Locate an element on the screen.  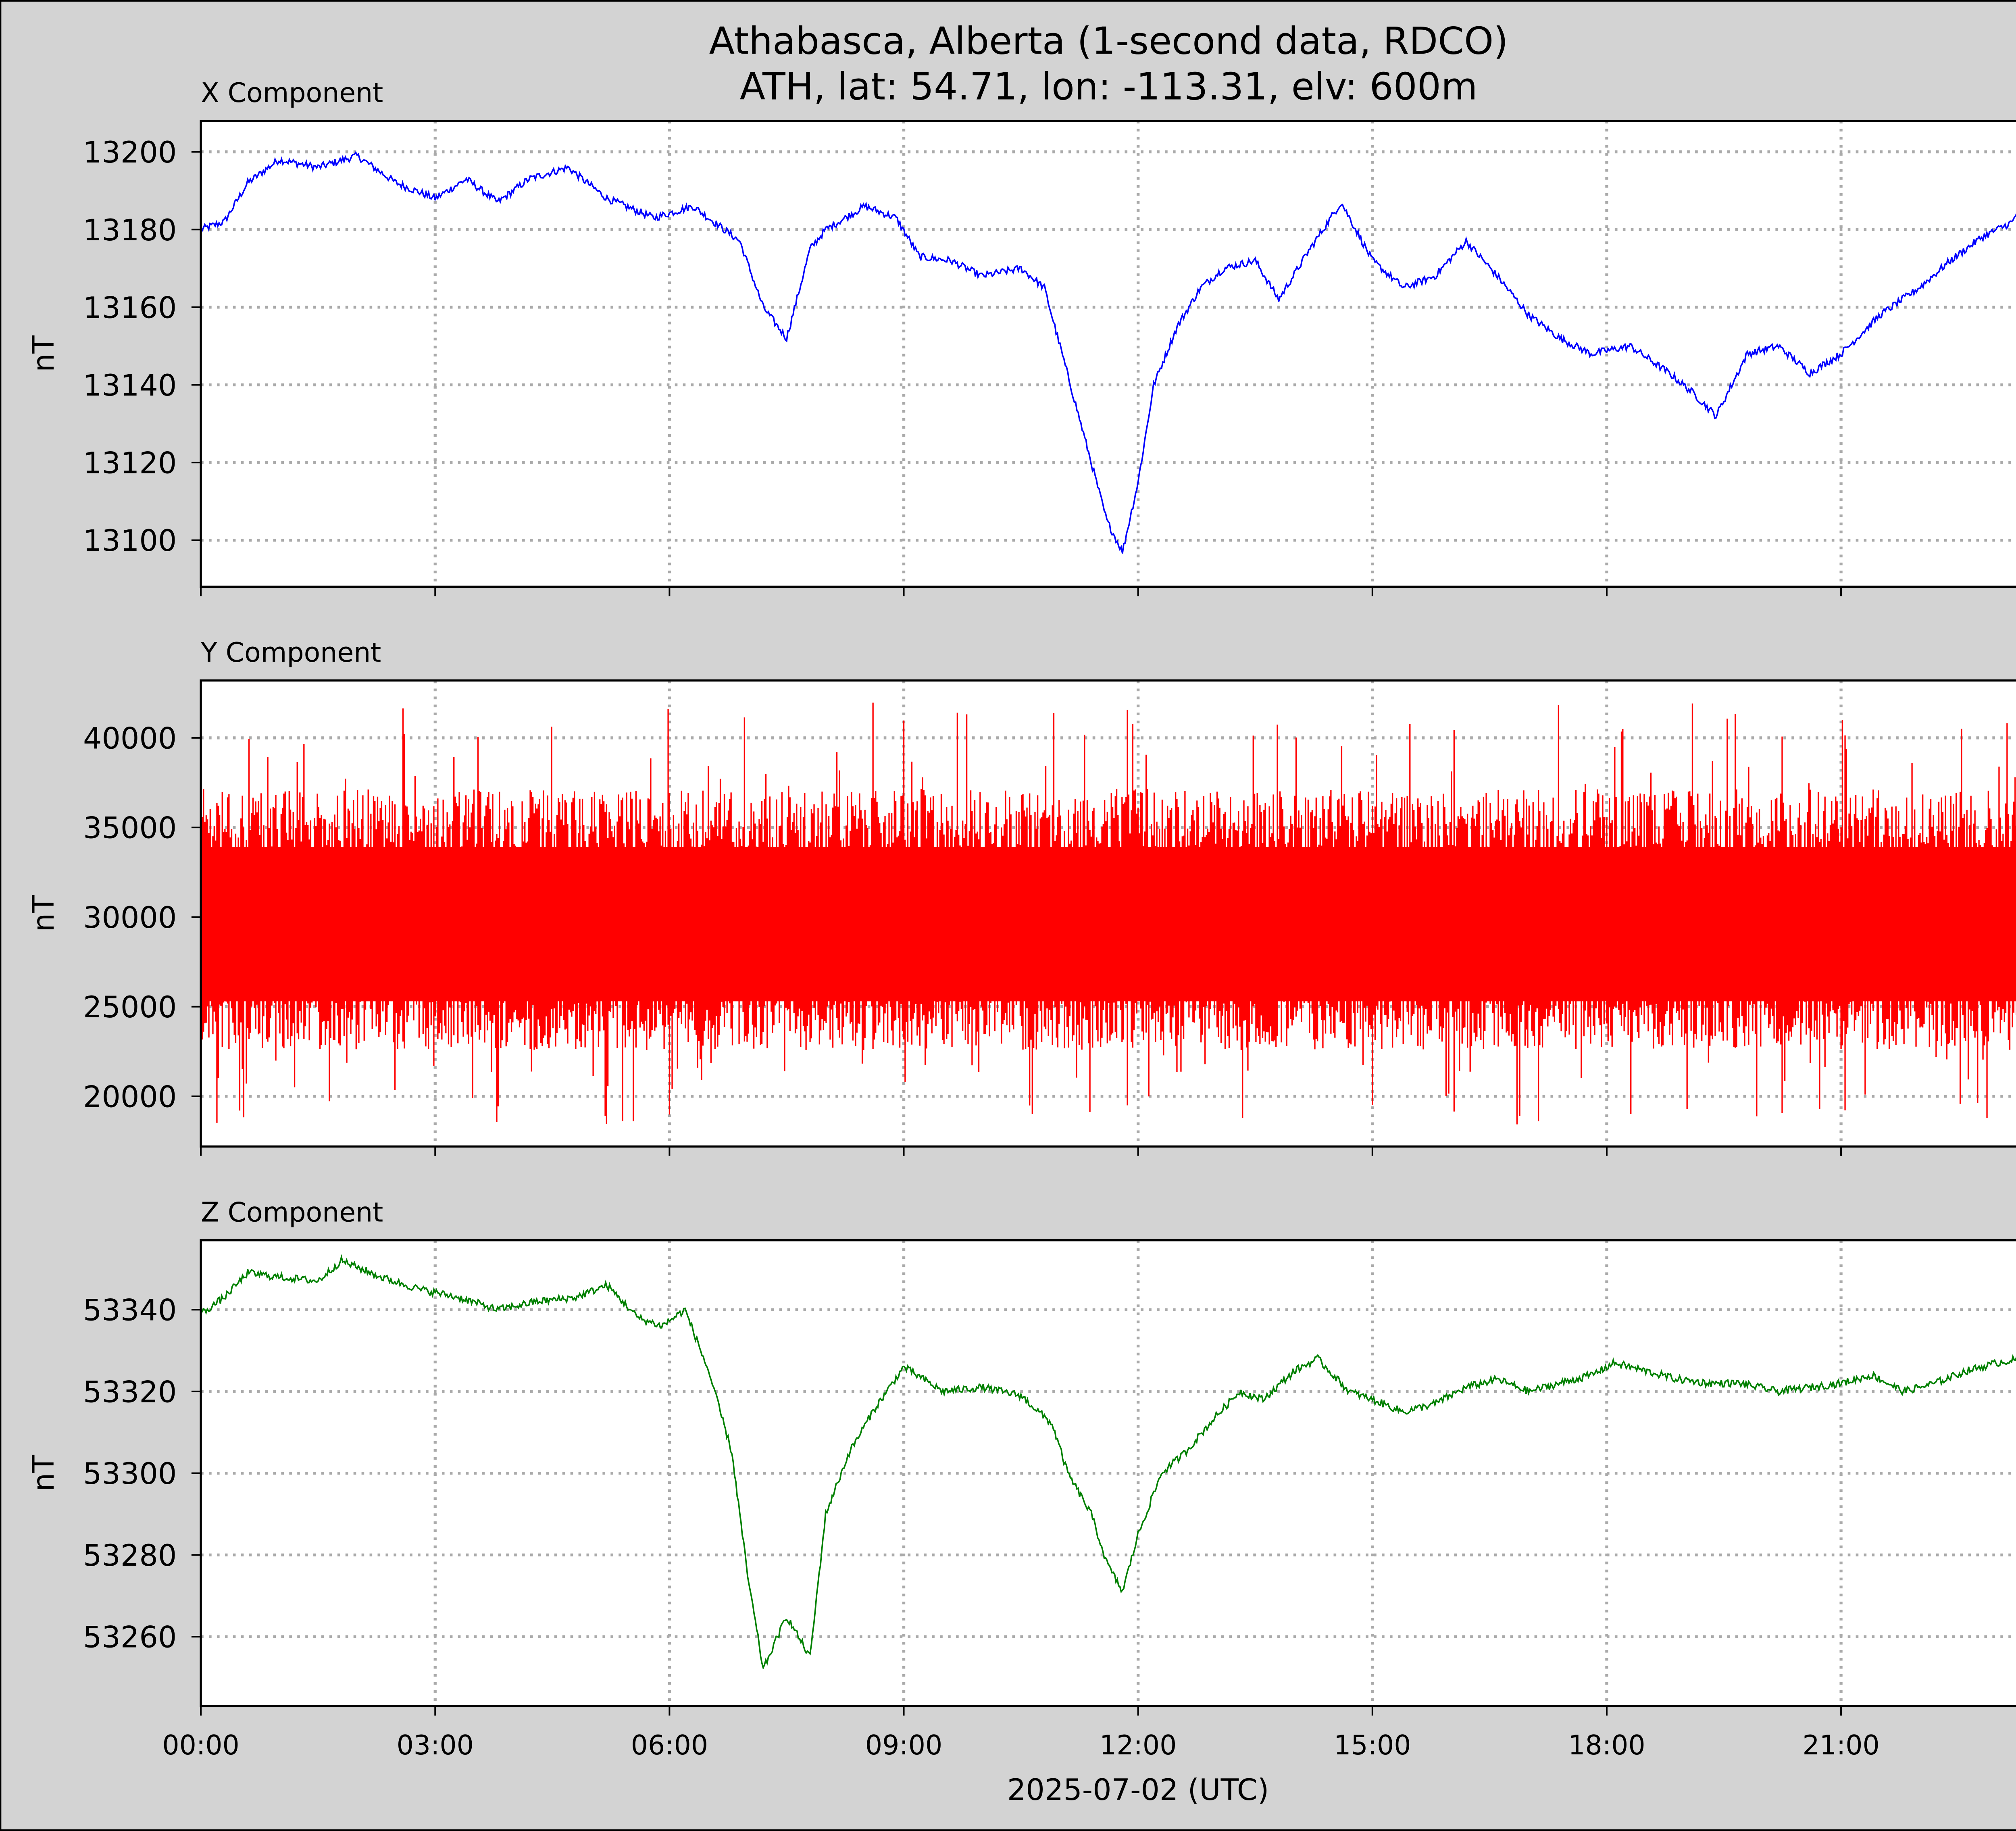
x-tick-label: 03:00 is located at coordinates (435, 1745).